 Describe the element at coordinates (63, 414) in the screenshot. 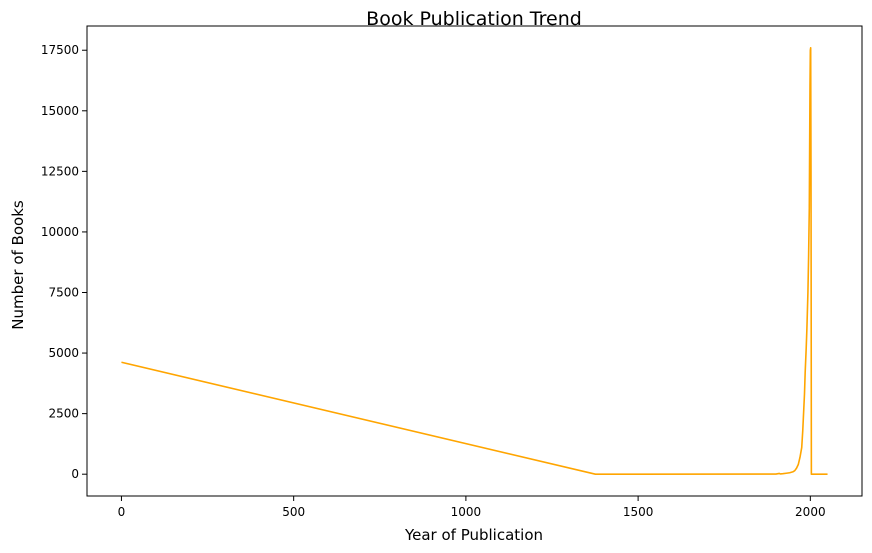

I see `y-tick-label: 2500` at that location.